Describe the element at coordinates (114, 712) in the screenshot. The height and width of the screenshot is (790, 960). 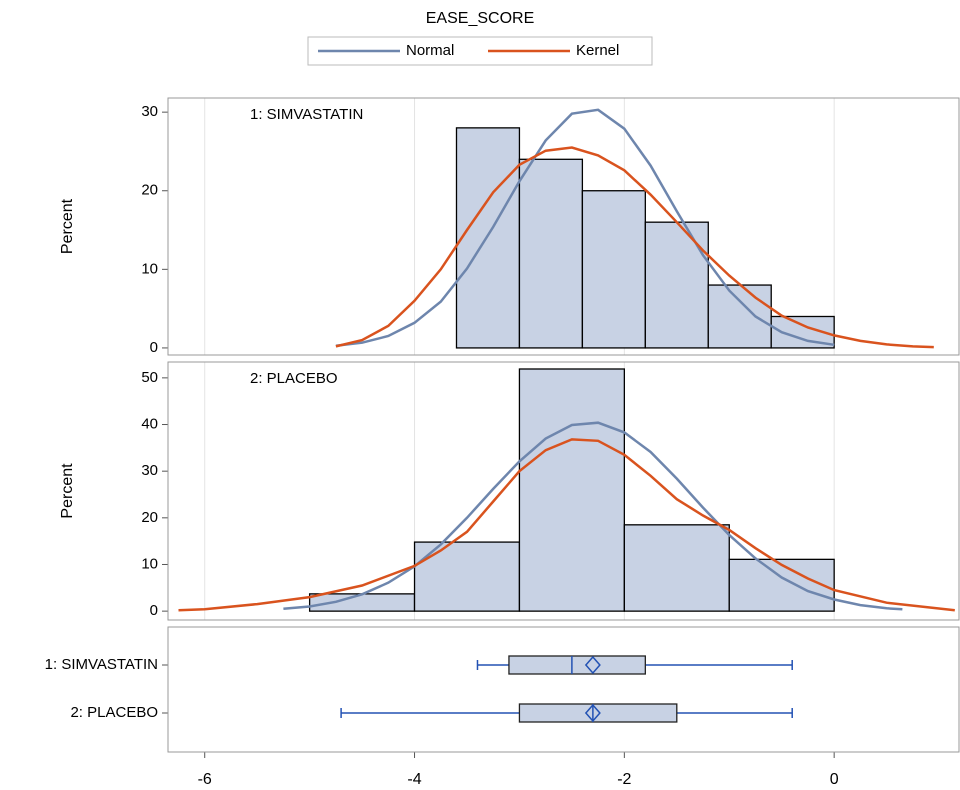
I see `category-label: 2: PLACEBO` at that location.